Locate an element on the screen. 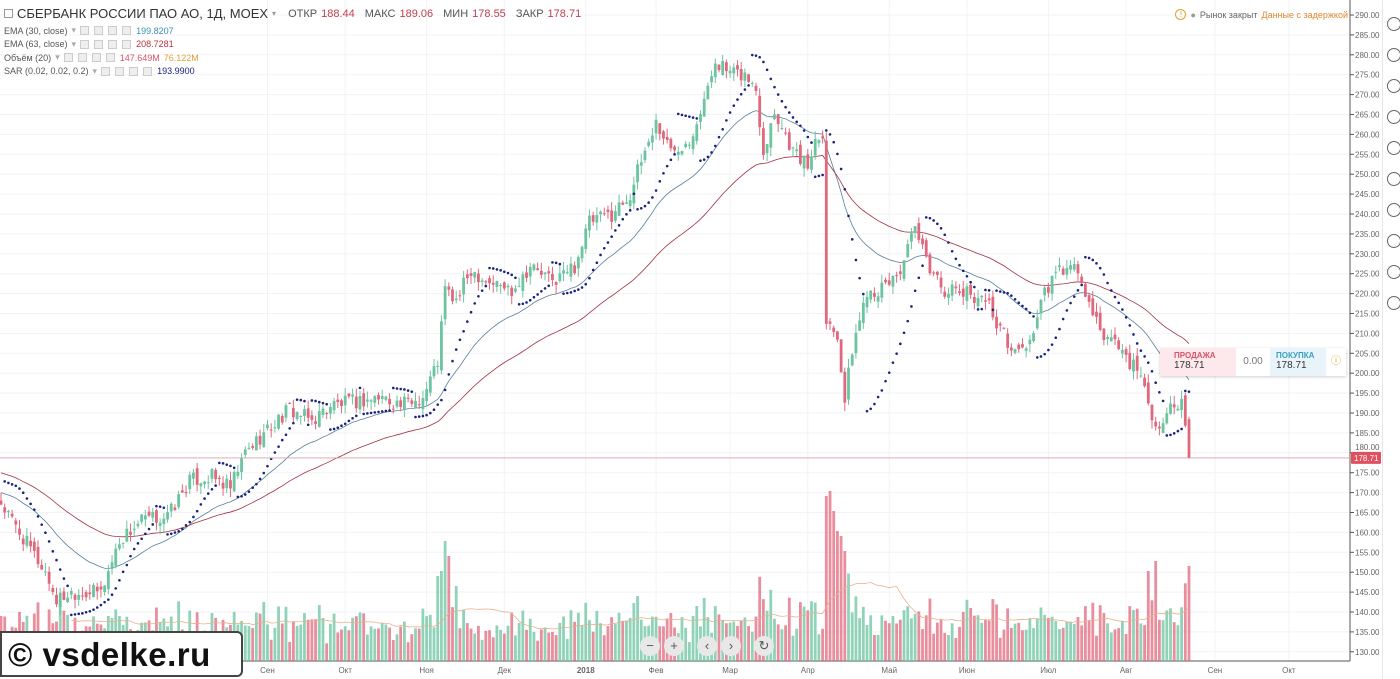  collapse-icon is located at coordinates (8, 13).